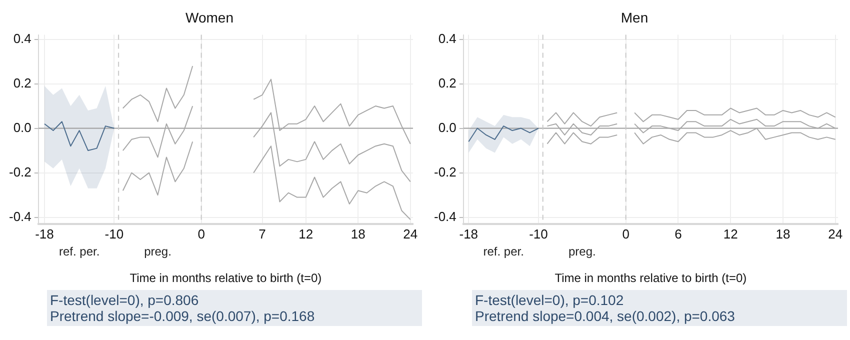 The height and width of the screenshot is (340, 850). I want to click on text: F-test(level=0), p=0.102, so click(550, 300).